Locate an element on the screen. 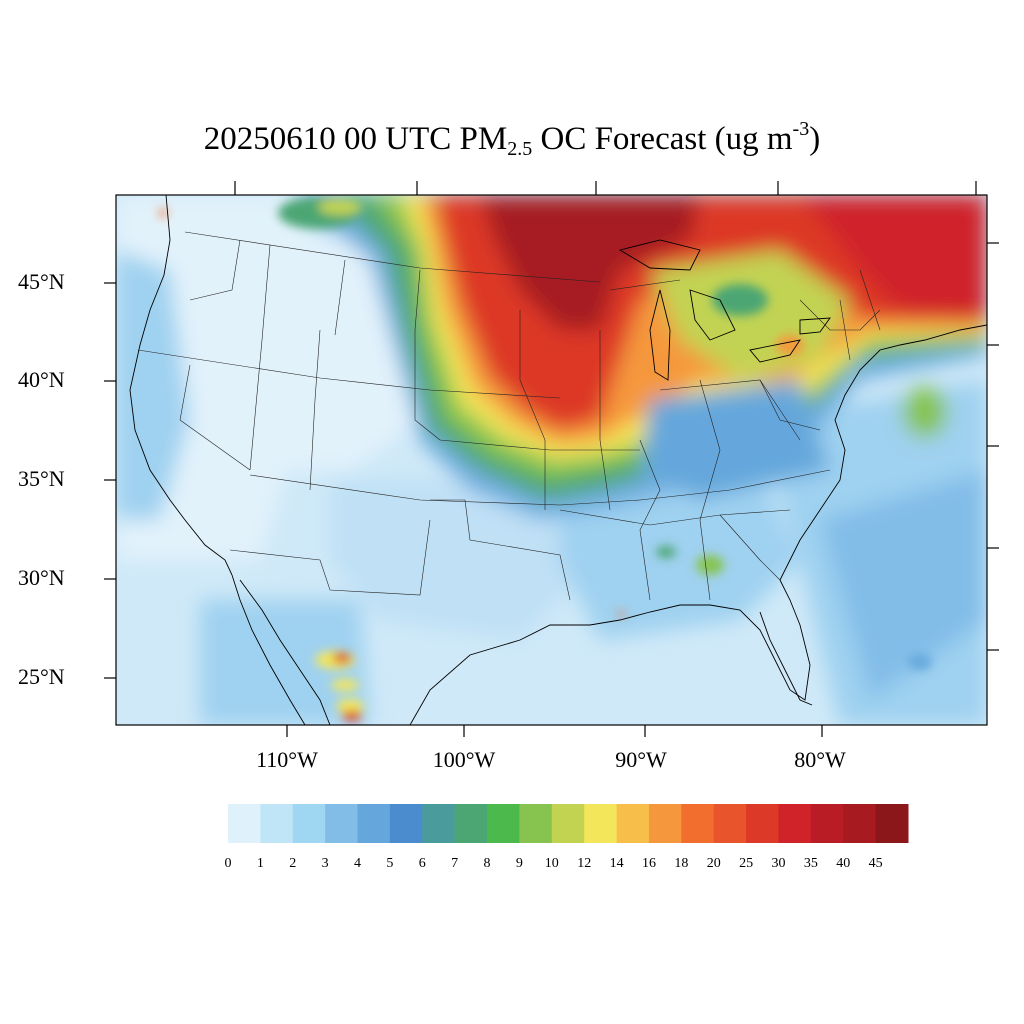 This screenshot has height=1024, width=1024. colorbar-label: 1 is located at coordinates (260, 863).